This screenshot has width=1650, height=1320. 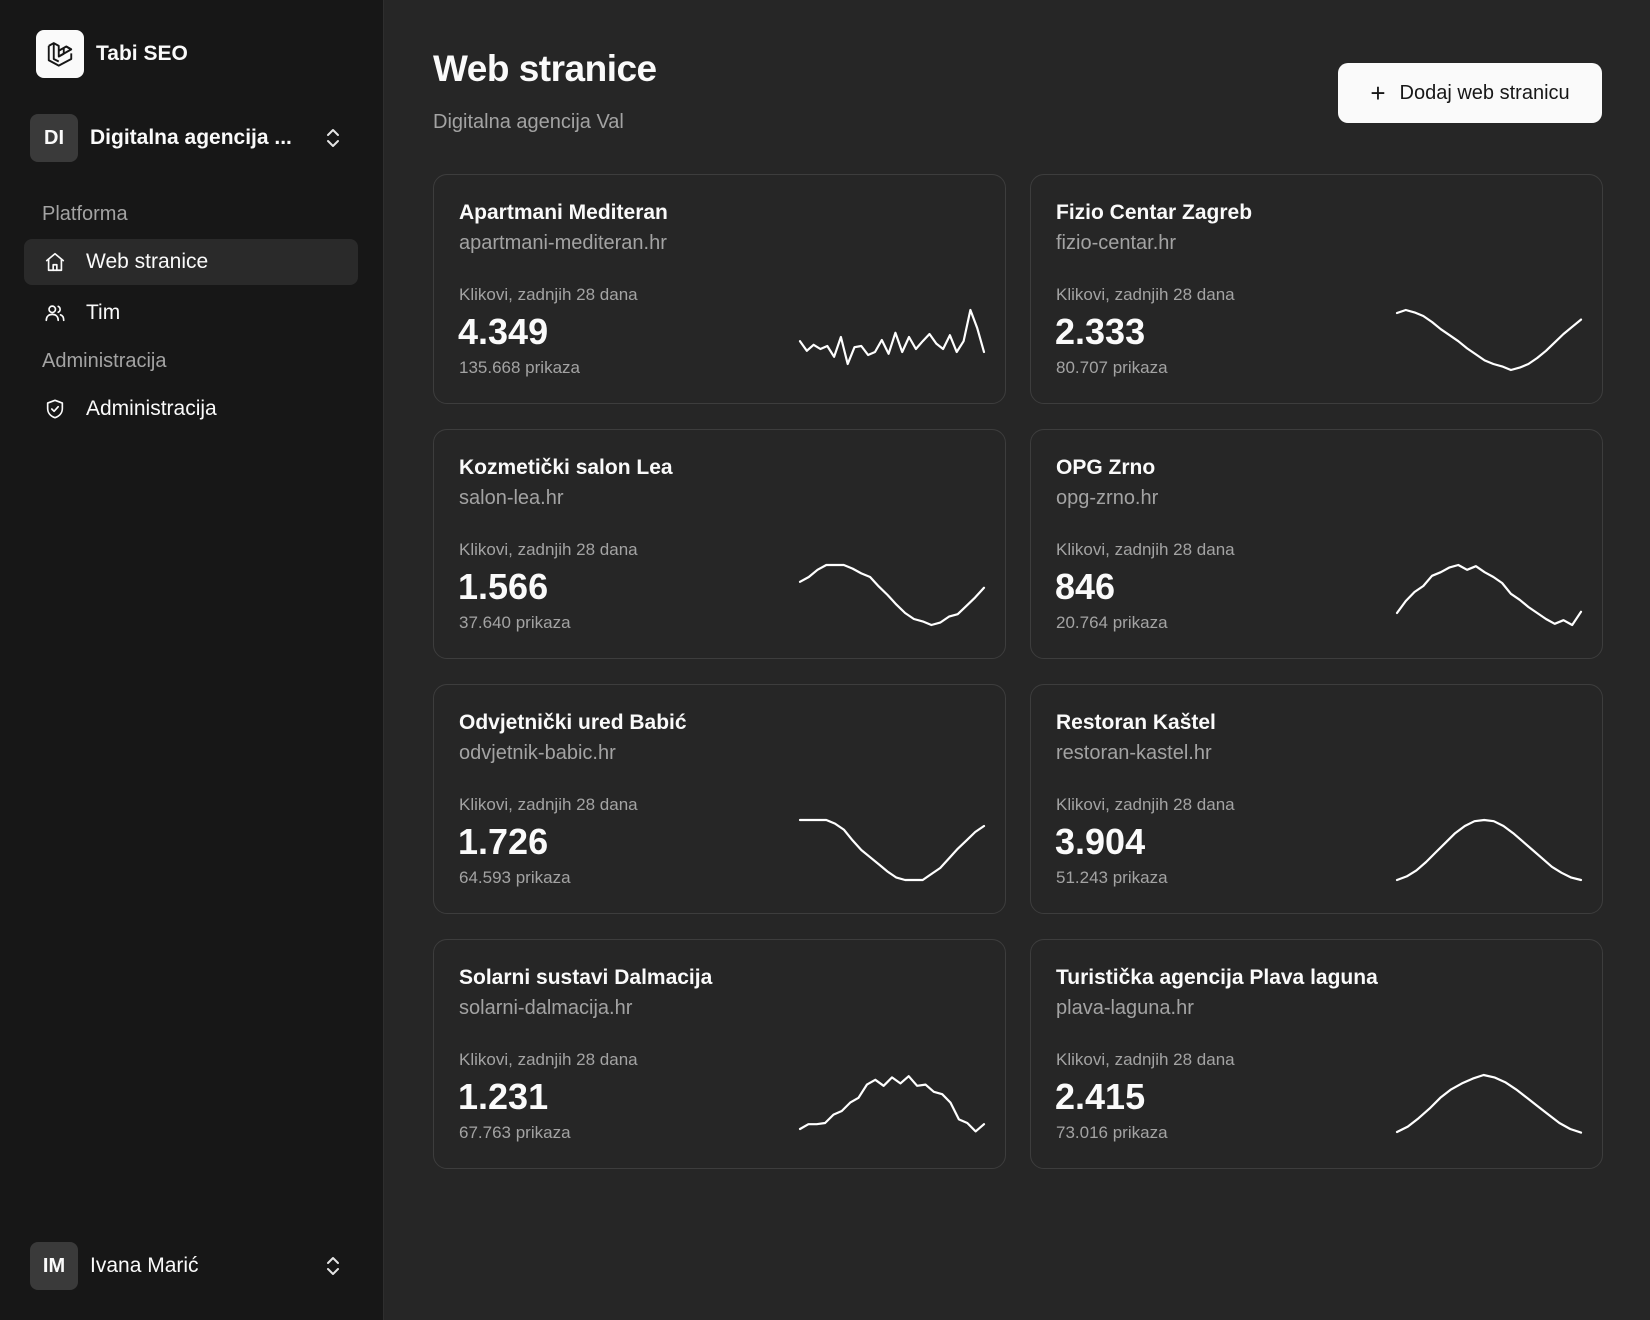 I want to click on user-menu: IM Ivana Marić, so click(x=191, y=1266).